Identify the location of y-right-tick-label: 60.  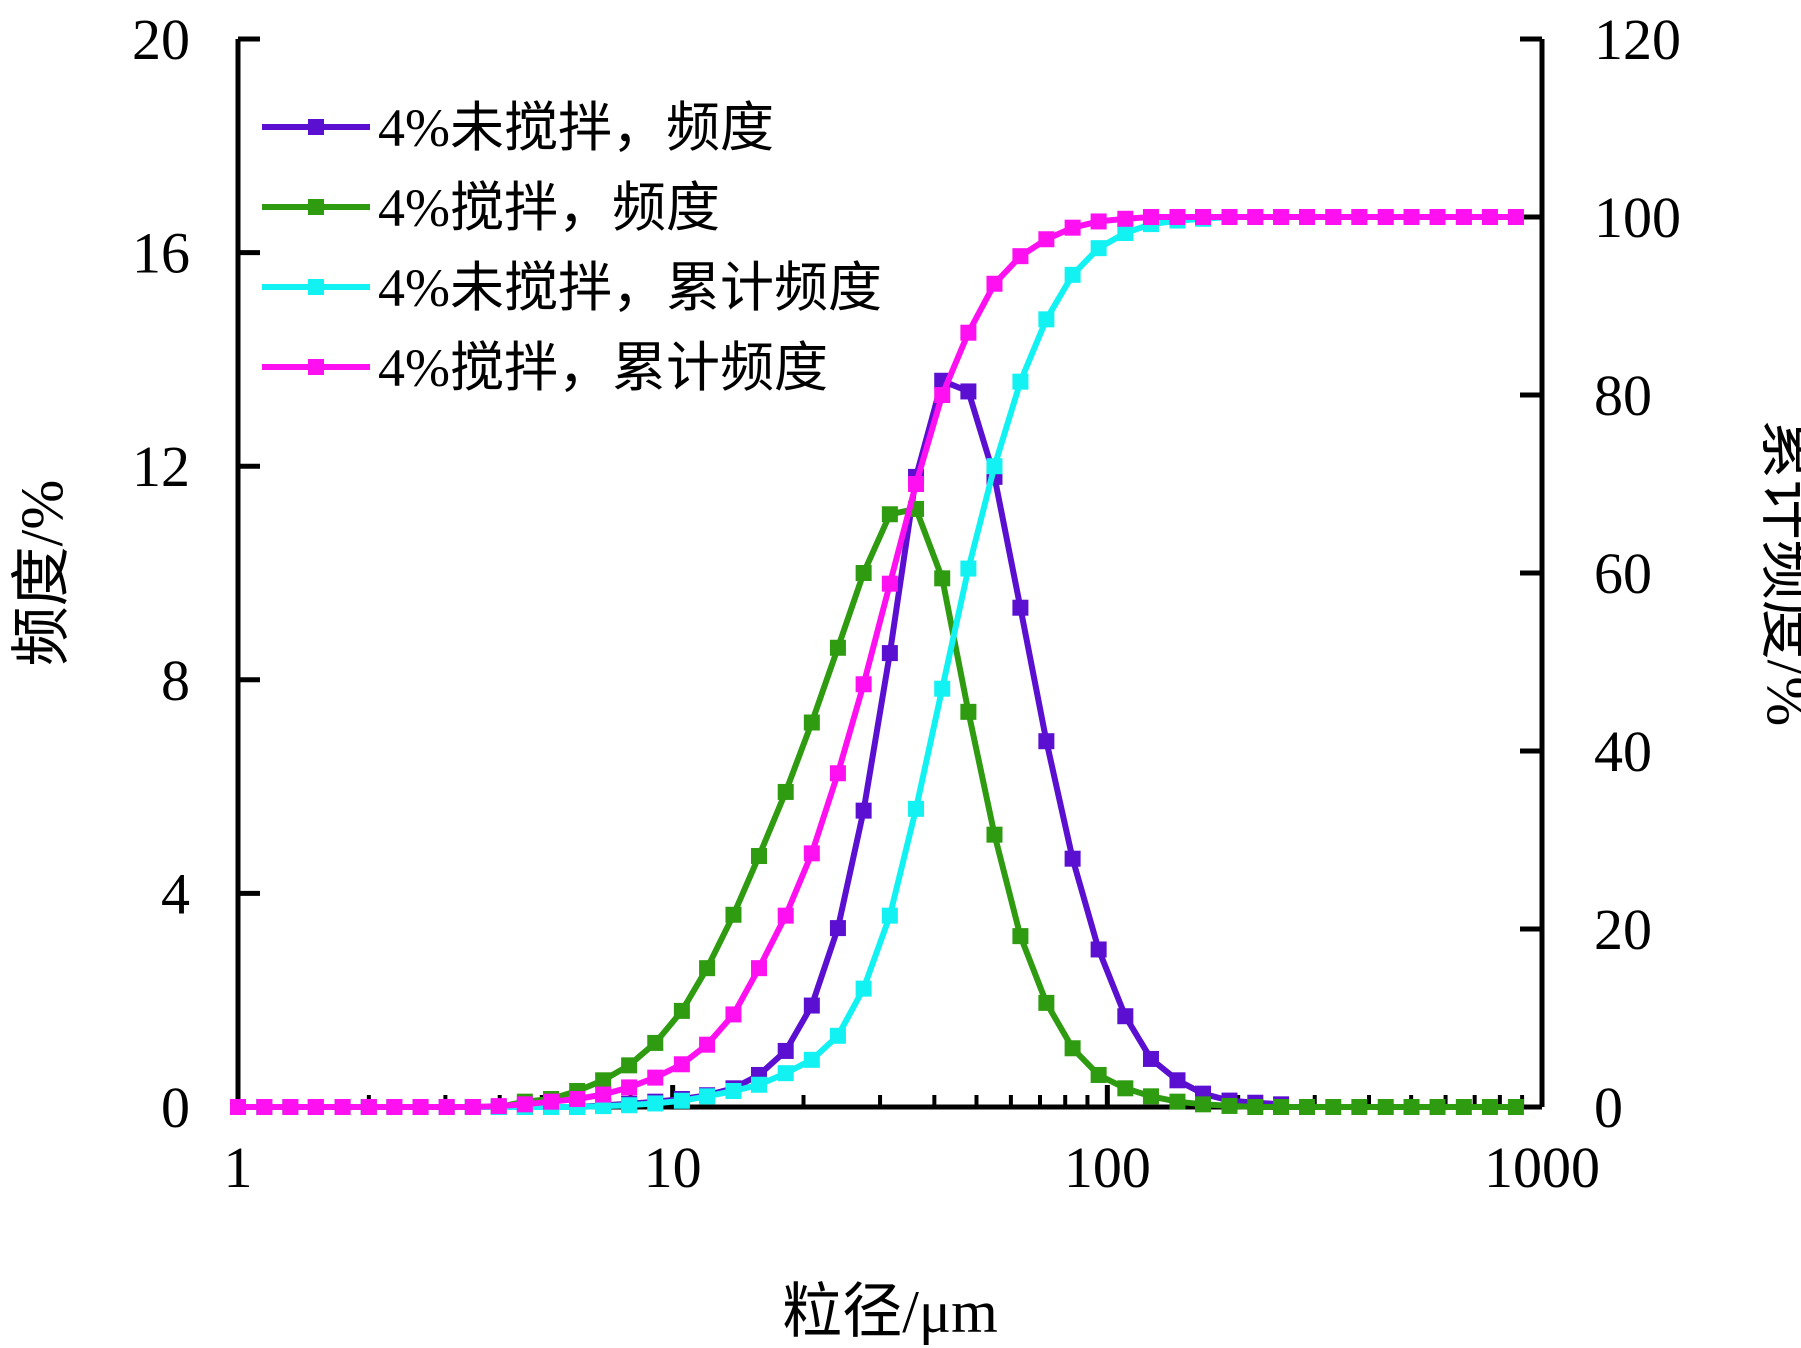
(1623, 573).